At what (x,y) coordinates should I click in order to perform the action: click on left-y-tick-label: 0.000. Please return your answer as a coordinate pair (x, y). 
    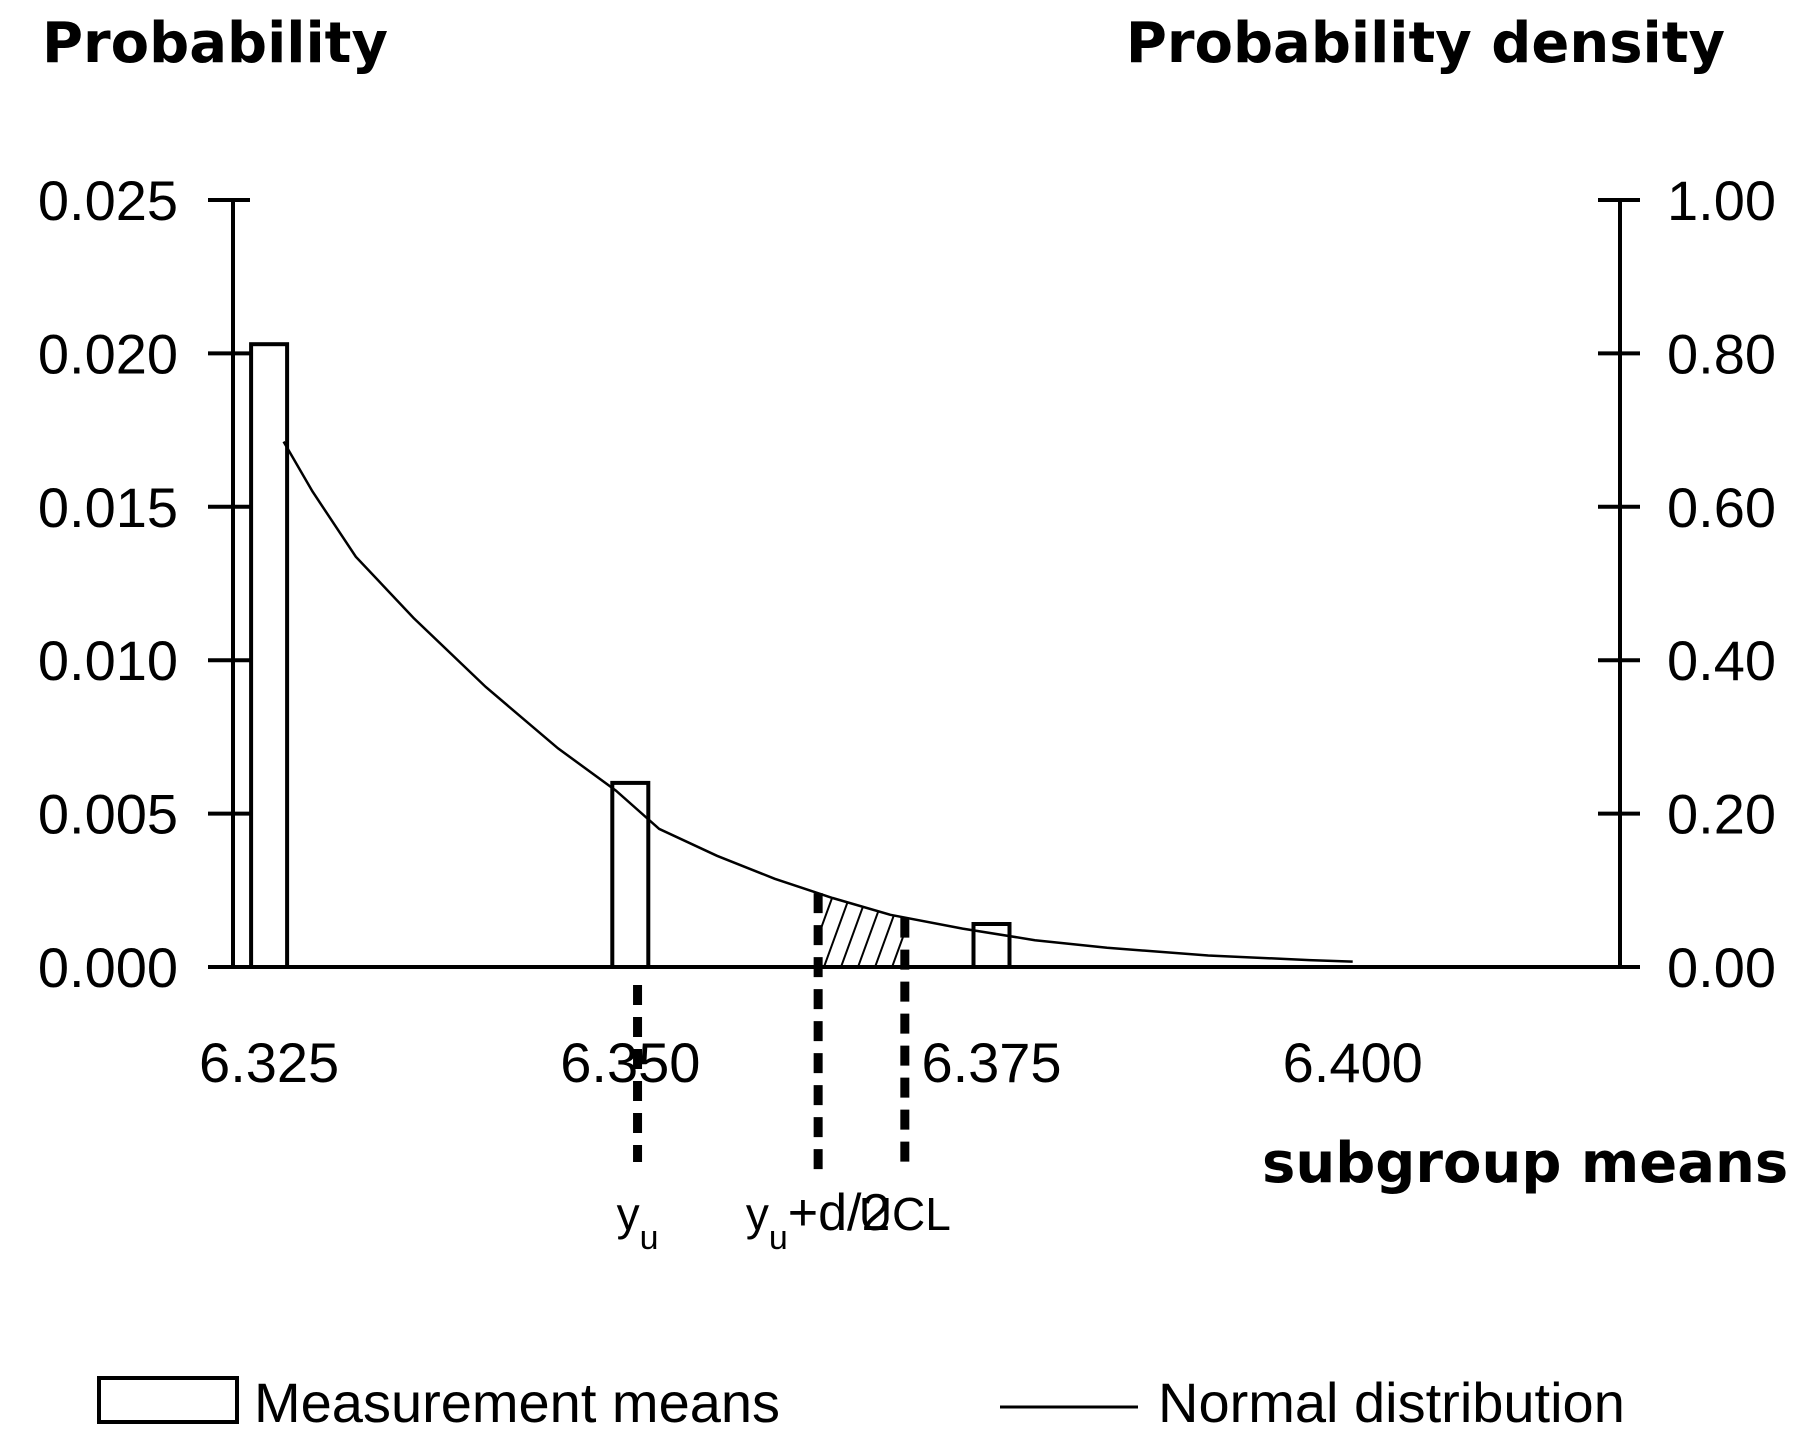
    Looking at the image, I should click on (108, 967).